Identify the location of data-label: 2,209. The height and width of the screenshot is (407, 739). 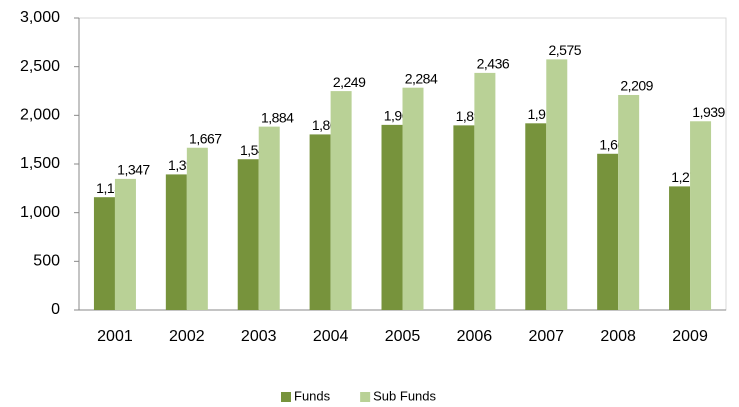
(636, 86).